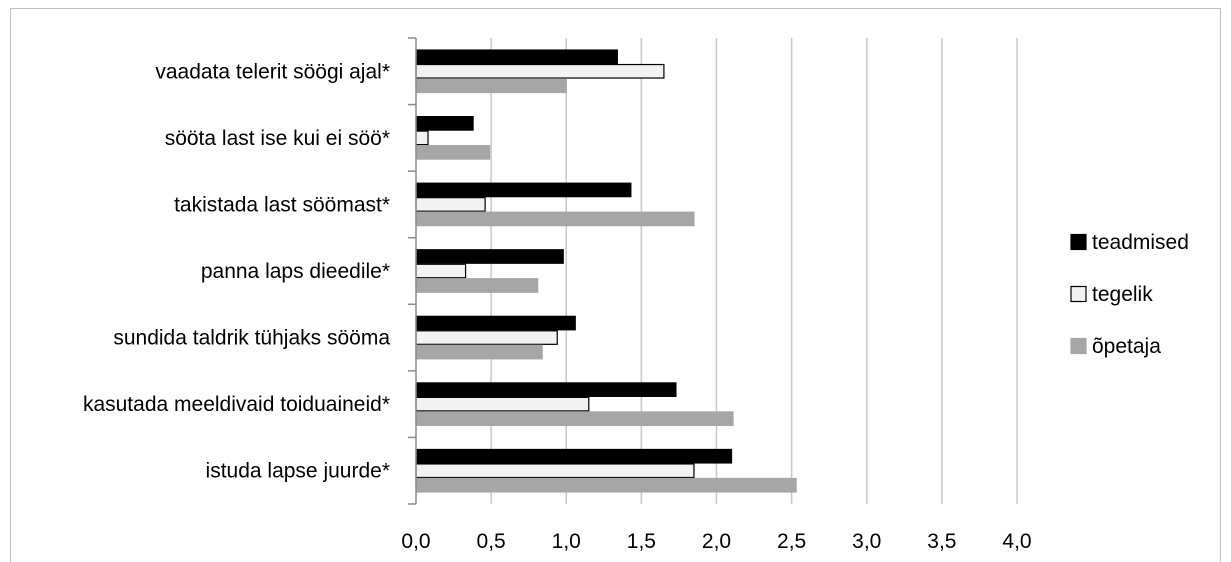  Describe the element at coordinates (1140, 242) in the screenshot. I see `legend-label: teadmised` at that location.